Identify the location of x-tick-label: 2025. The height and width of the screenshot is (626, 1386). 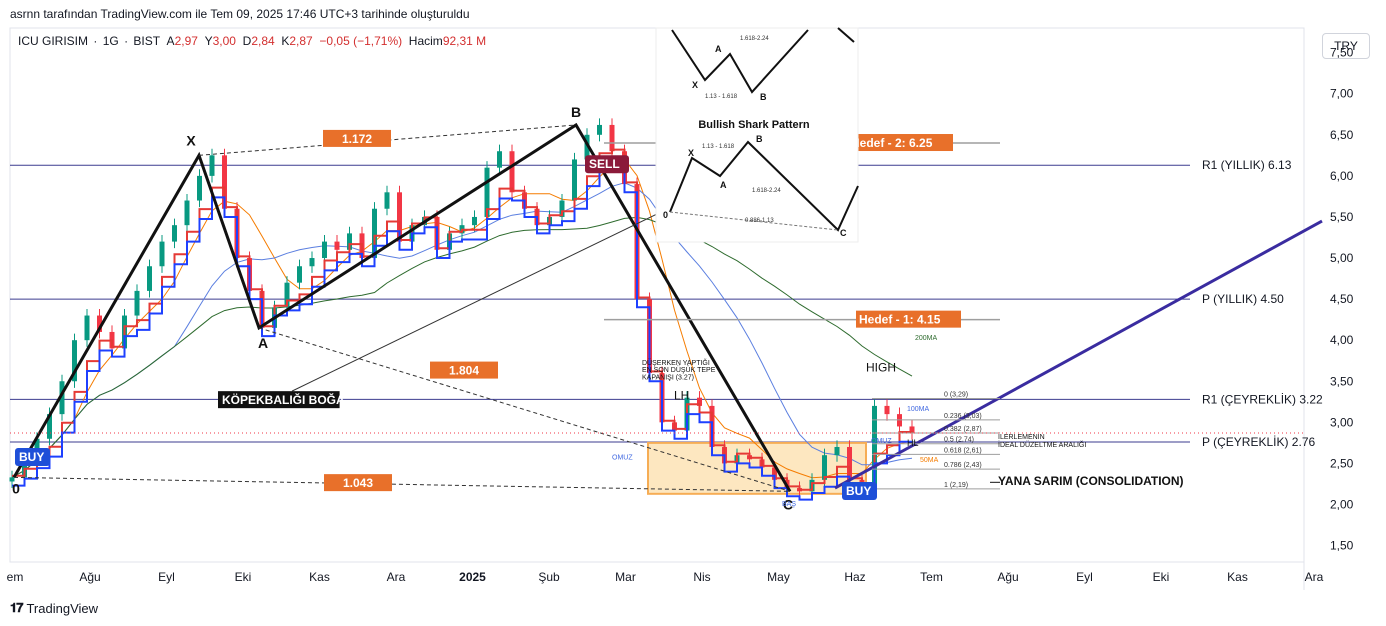
(472, 577).